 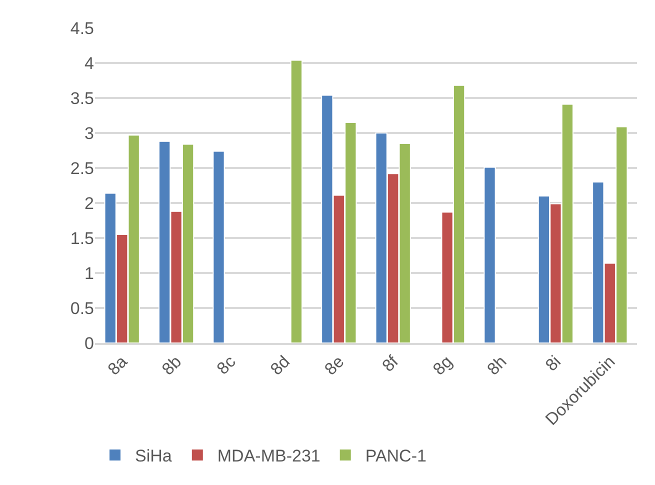 I want to click on x-tick-label: 8g, so click(x=442, y=365).